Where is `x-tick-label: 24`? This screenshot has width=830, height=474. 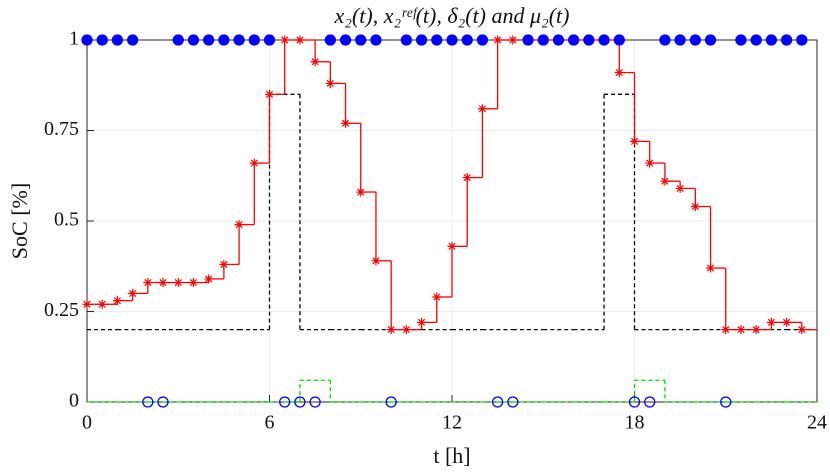 x-tick-label: 24 is located at coordinates (817, 423).